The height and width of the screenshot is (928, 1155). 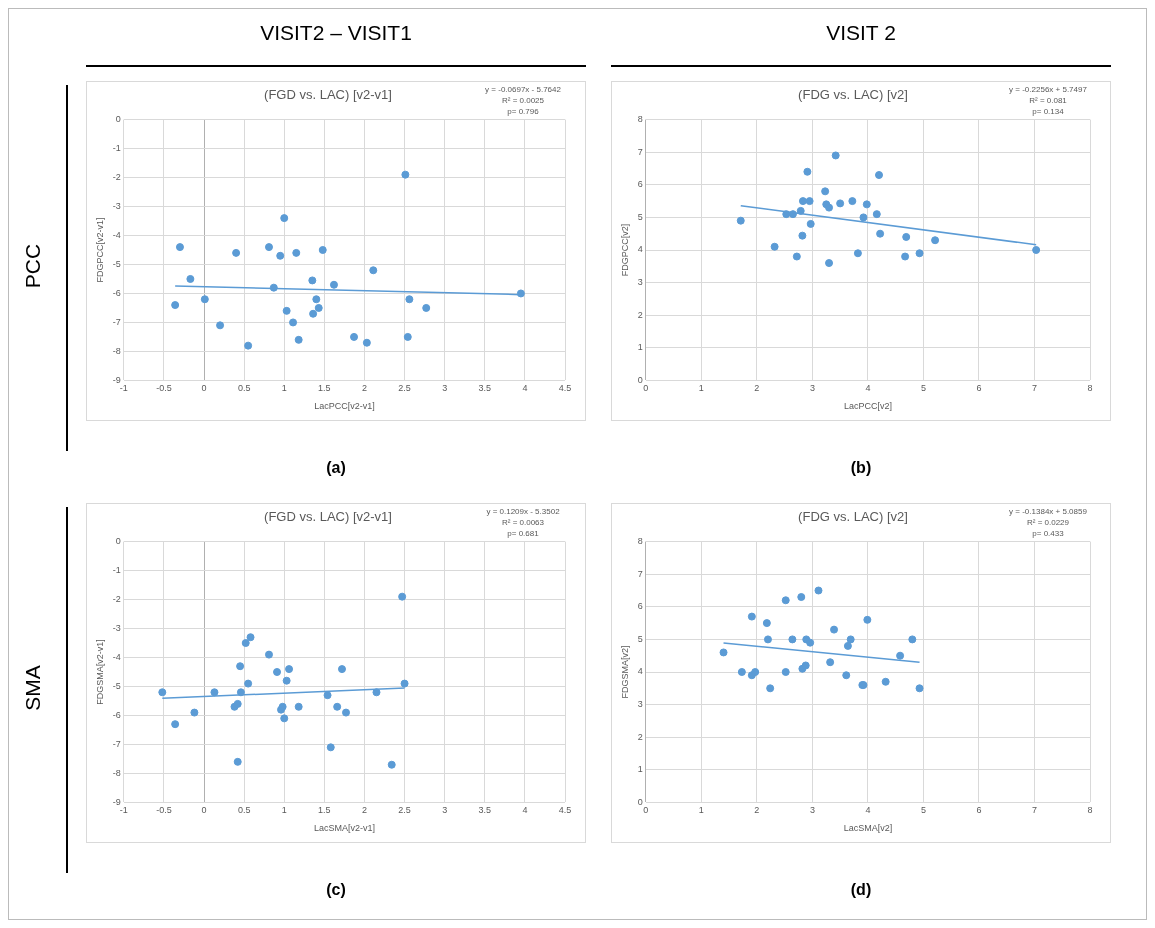 I want to click on text: (b), so click(x=861, y=468).